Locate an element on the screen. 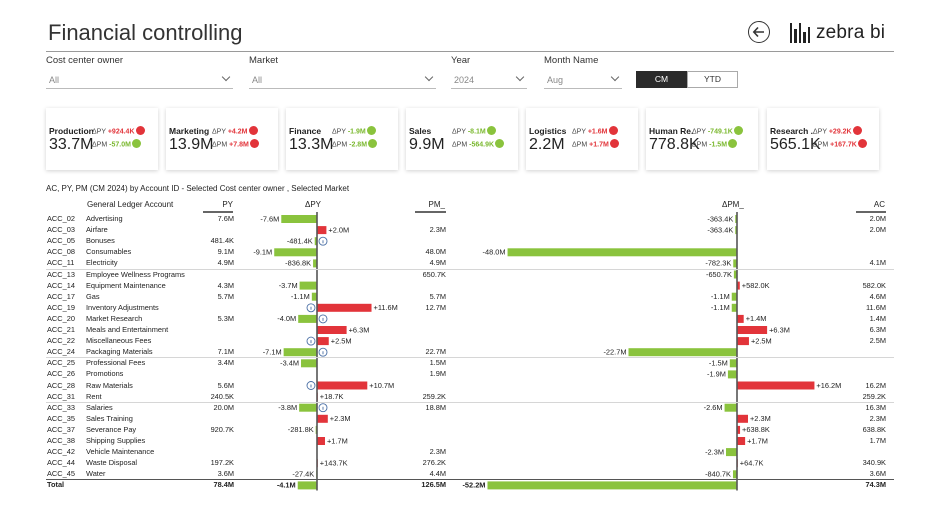 The image size is (939, 510). table-total-row: Total 78.4M 126.5M 74.3M is located at coordinates (466, 484).